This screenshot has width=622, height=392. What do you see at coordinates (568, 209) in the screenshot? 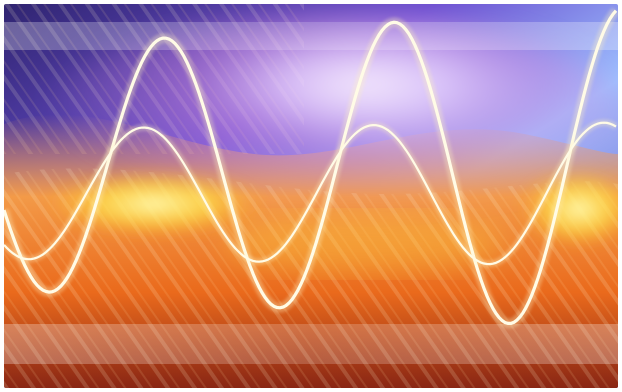
I see `yellow-glow-right` at bounding box center [568, 209].